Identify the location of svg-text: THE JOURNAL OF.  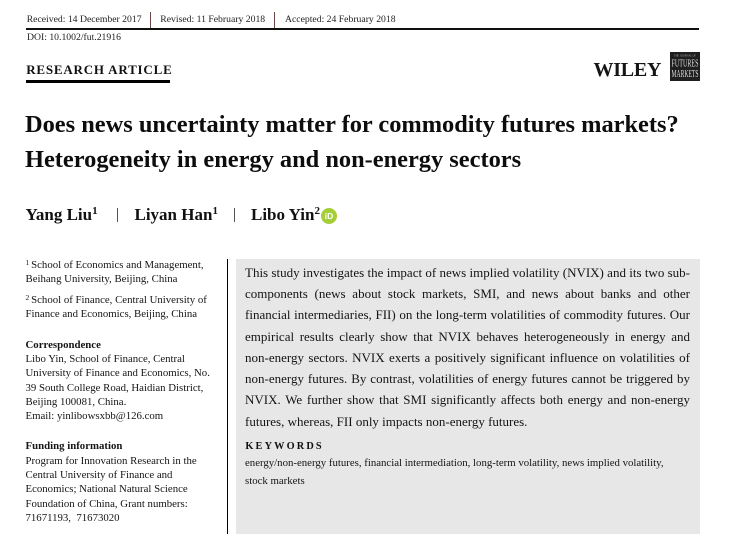
(685, 56).